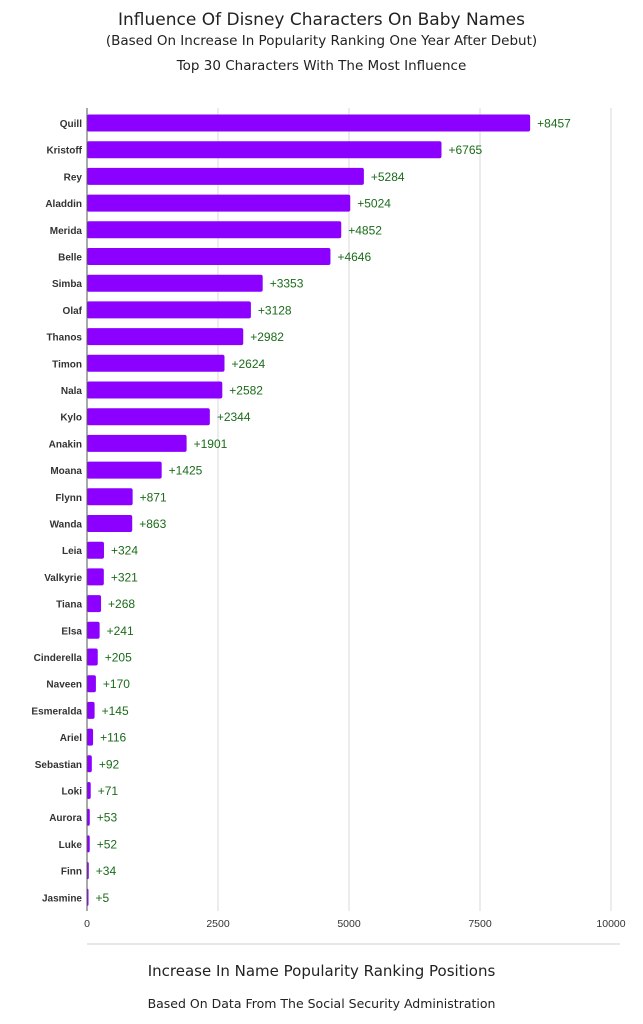 The image size is (643, 1024). I want to click on data-label: +6765, so click(465, 150).